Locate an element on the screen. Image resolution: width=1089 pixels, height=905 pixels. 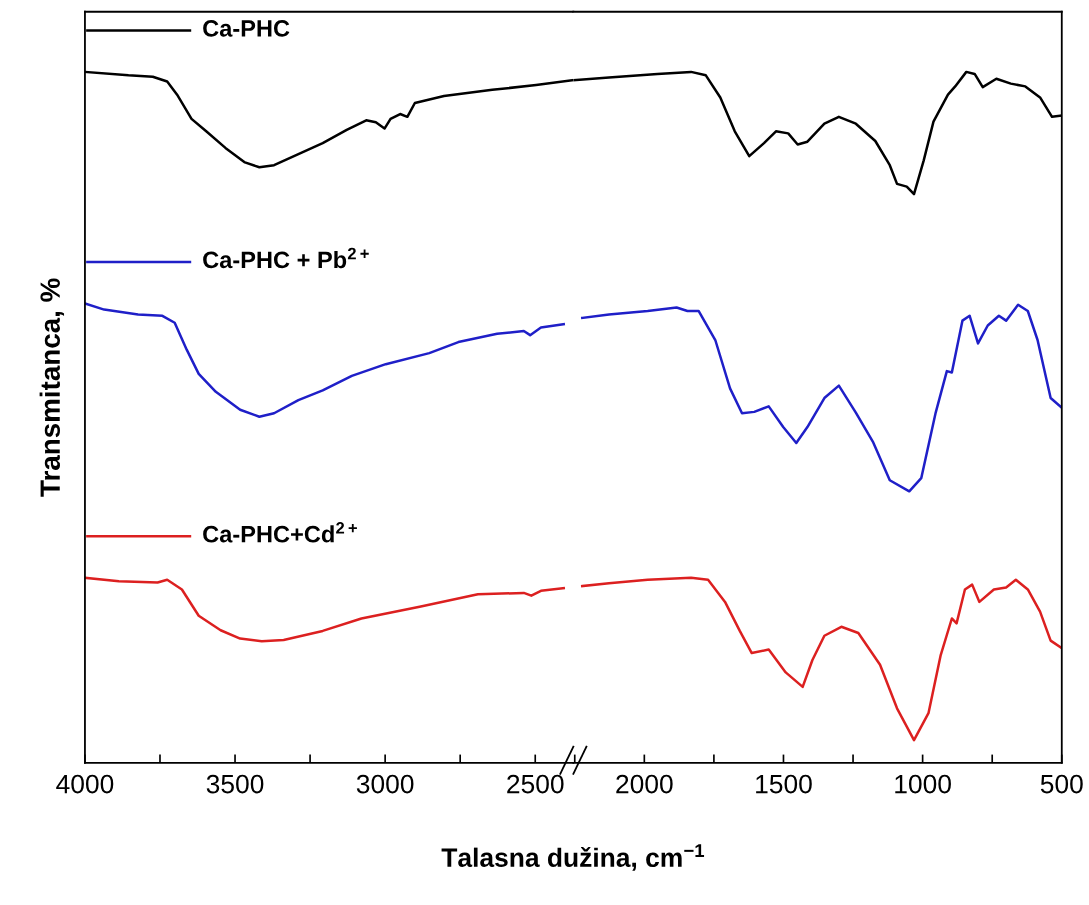
x-tick-label: 1500 is located at coordinates (784, 784).